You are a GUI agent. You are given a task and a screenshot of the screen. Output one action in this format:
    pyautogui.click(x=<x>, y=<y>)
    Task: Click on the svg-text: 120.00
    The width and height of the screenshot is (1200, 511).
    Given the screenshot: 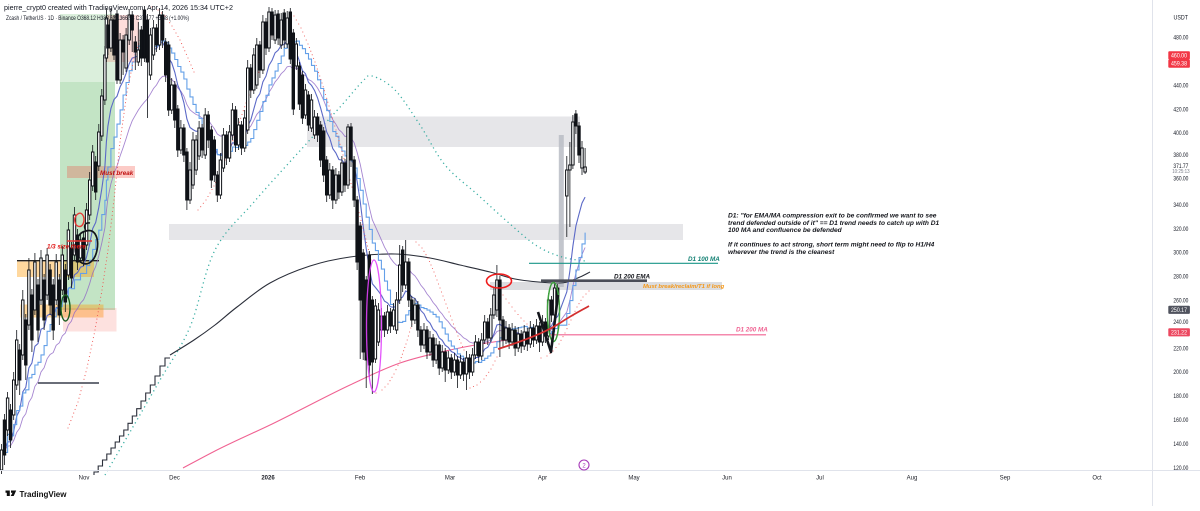 What is the action you would take?
    pyautogui.click(x=1181, y=469)
    